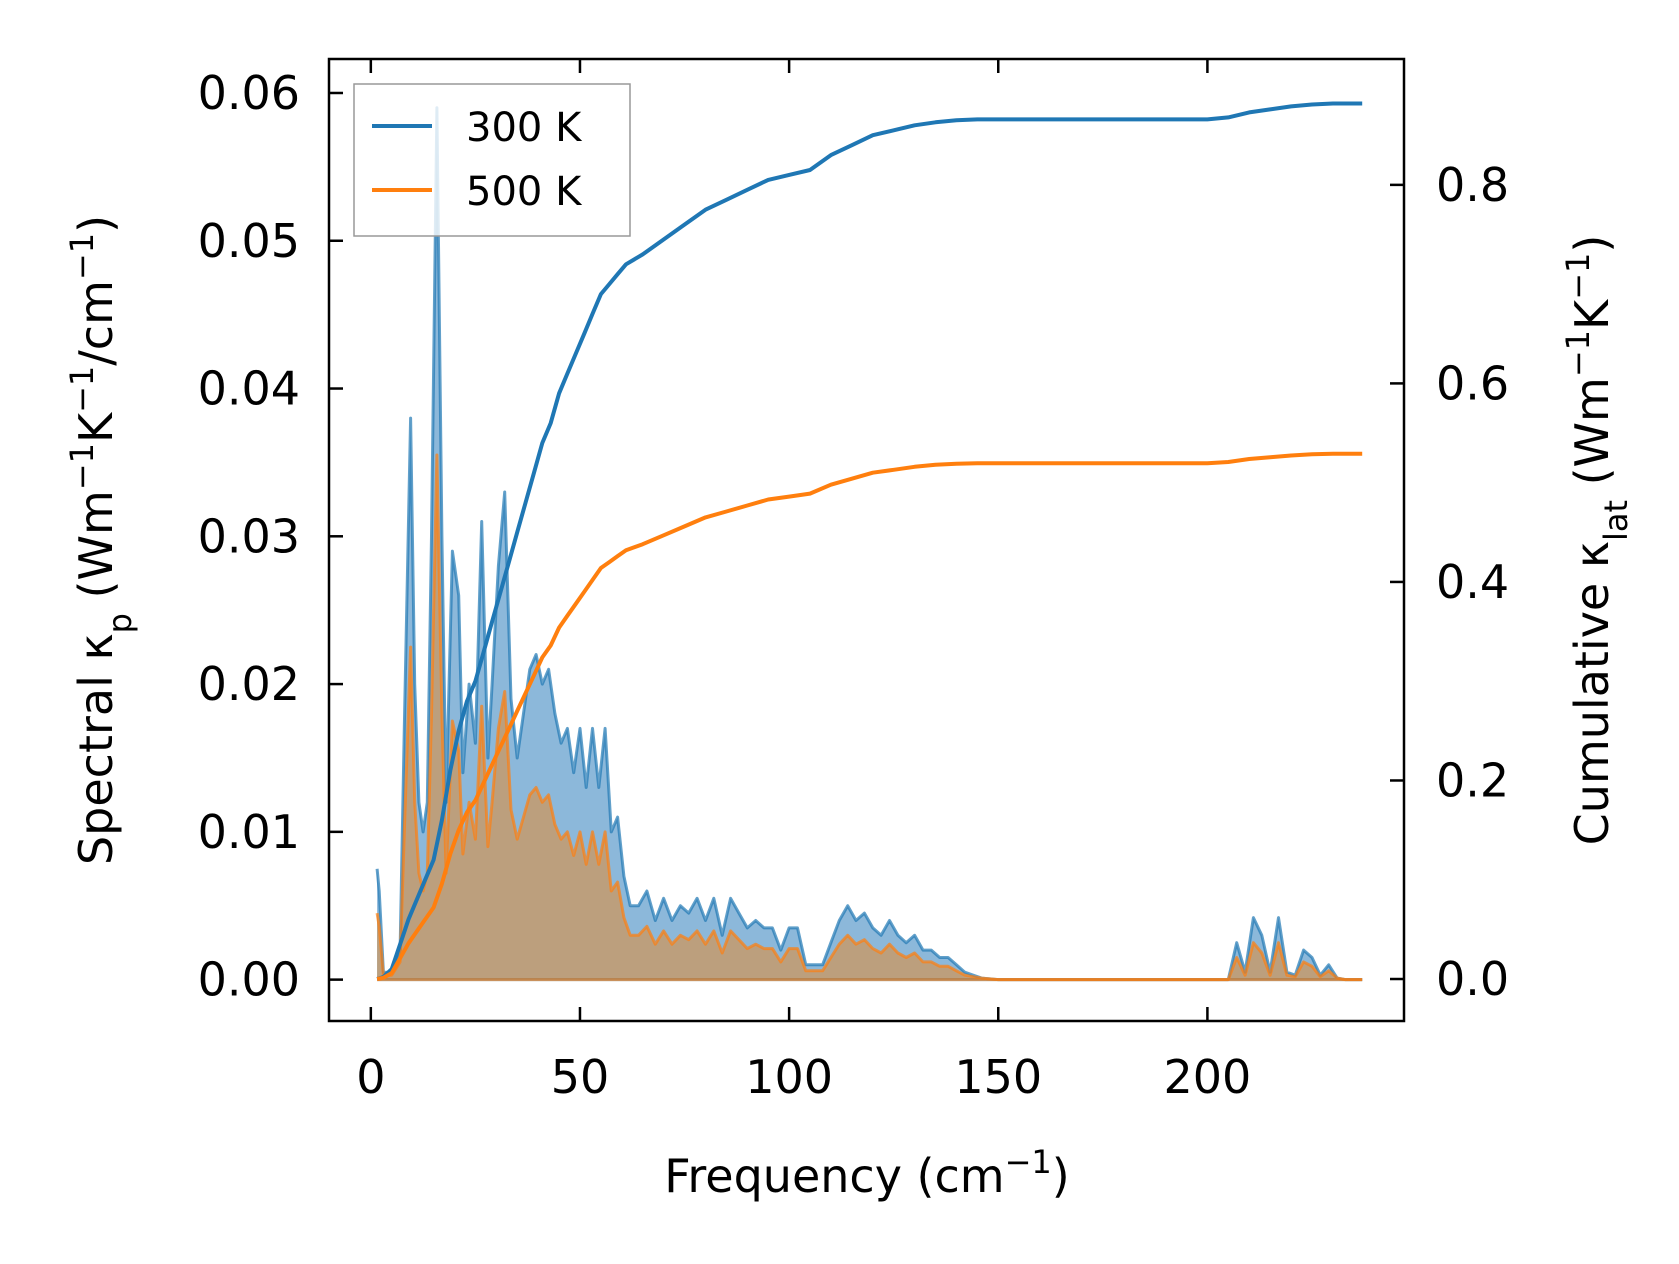 The height and width of the screenshot is (1264, 1679). Describe the element at coordinates (1472, 780) in the screenshot. I see `right-y-tick-label: 0.2` at that location.